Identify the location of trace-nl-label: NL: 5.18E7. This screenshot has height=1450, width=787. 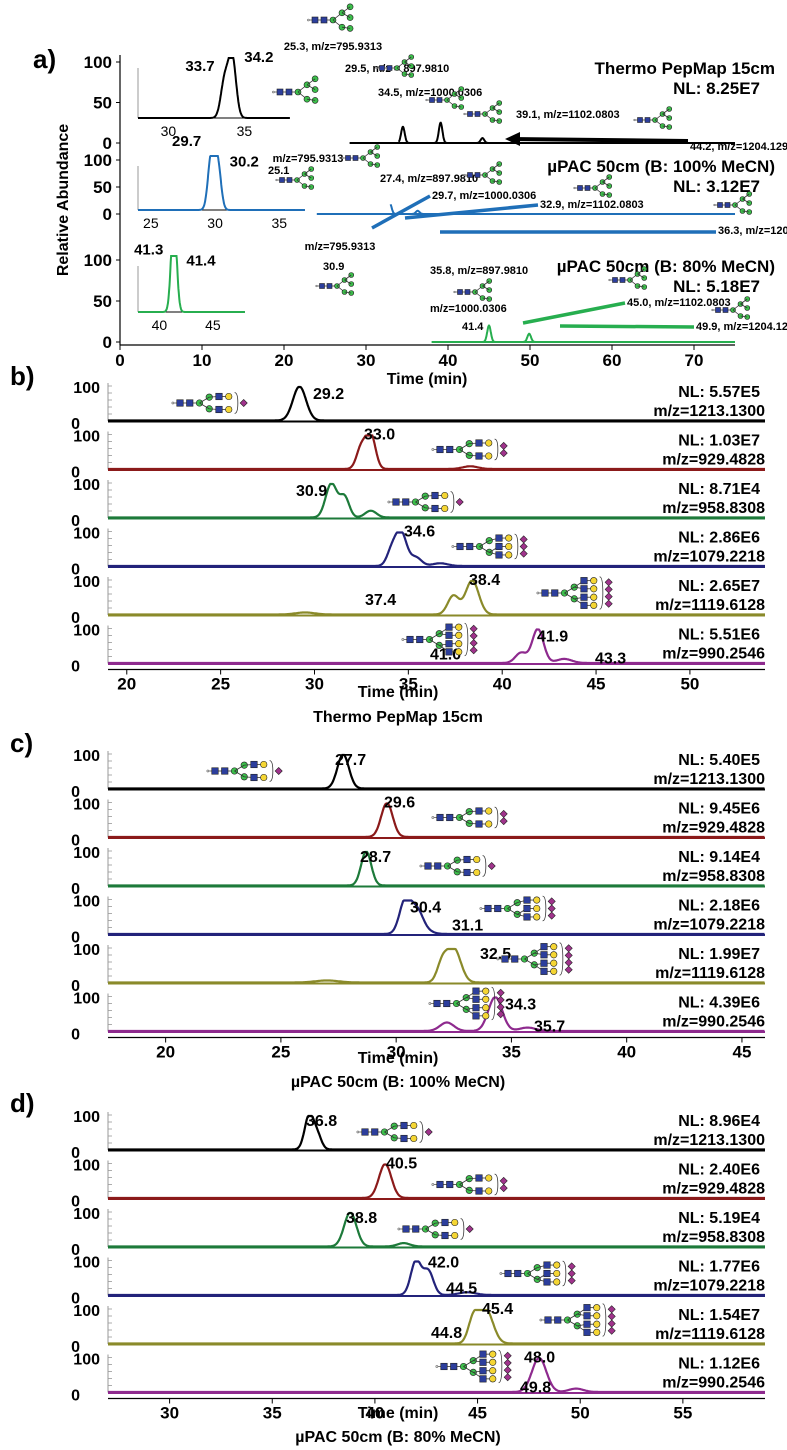
(716, 286).